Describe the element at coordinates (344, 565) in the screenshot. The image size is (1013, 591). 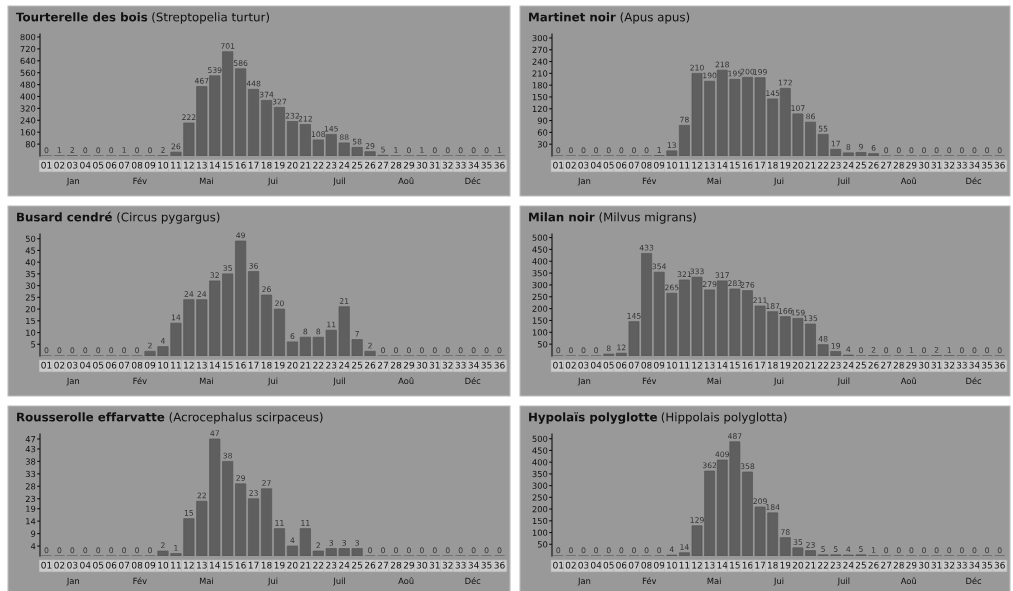
I see `x-tick-label: 24` at that location.